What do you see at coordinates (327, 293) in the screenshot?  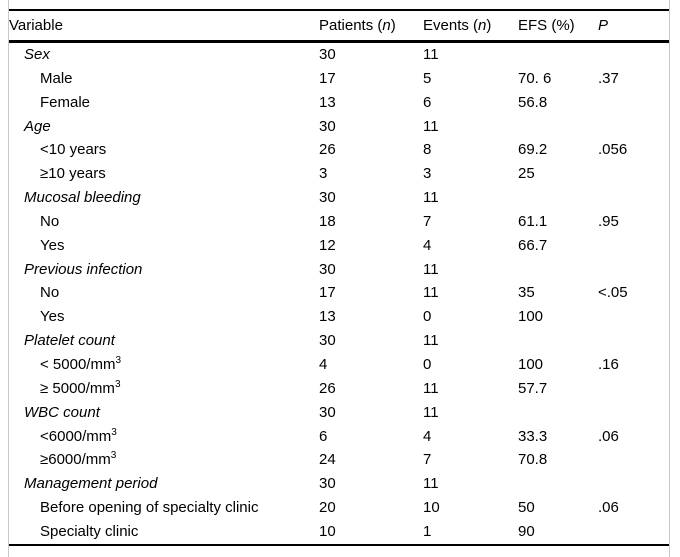 I see `patients-cell: 17` at bounding box center [327, 293].